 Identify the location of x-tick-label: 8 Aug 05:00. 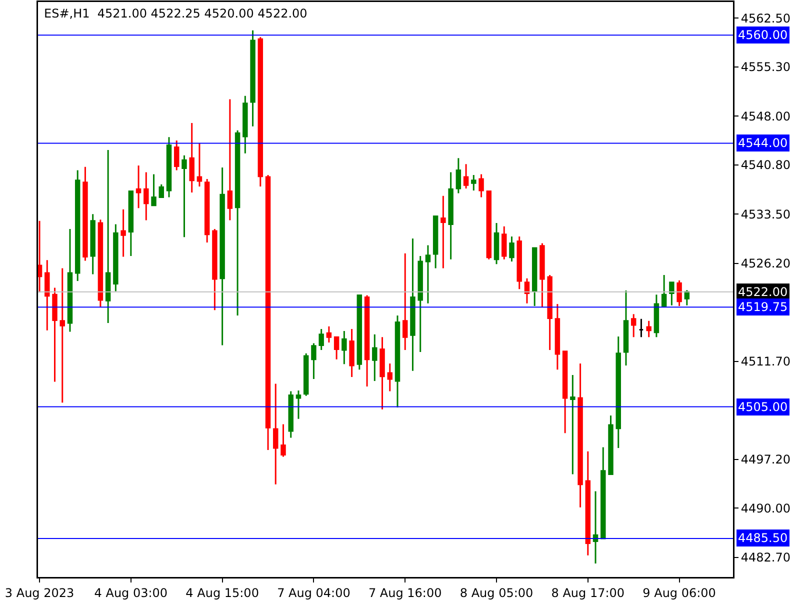
(497, 593).